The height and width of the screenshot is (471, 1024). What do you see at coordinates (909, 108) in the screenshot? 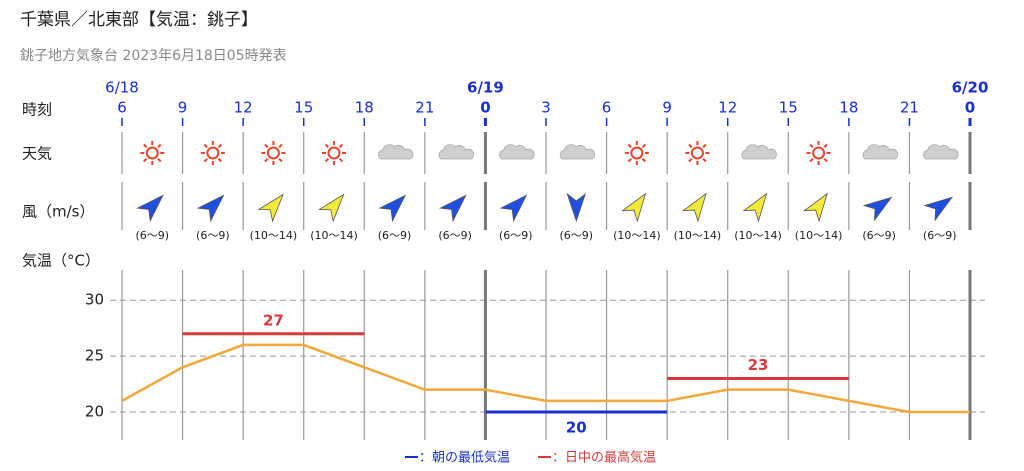
I see `hour-label: 21` at bounding box center [909, 108].